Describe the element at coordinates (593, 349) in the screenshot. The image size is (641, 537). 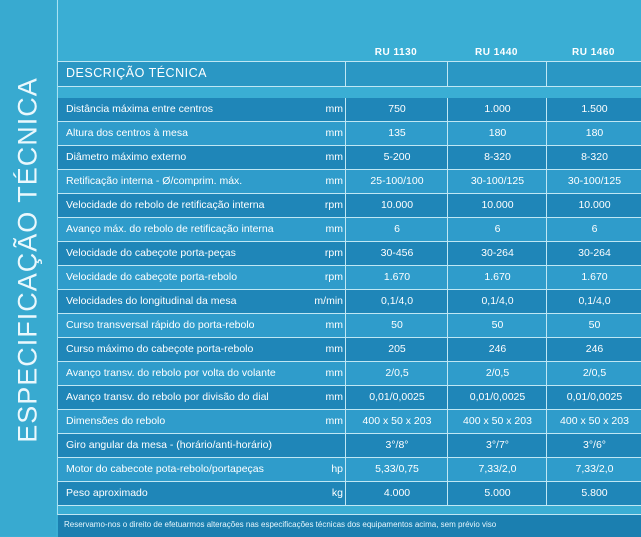
I see `row-value: 246` at that location.